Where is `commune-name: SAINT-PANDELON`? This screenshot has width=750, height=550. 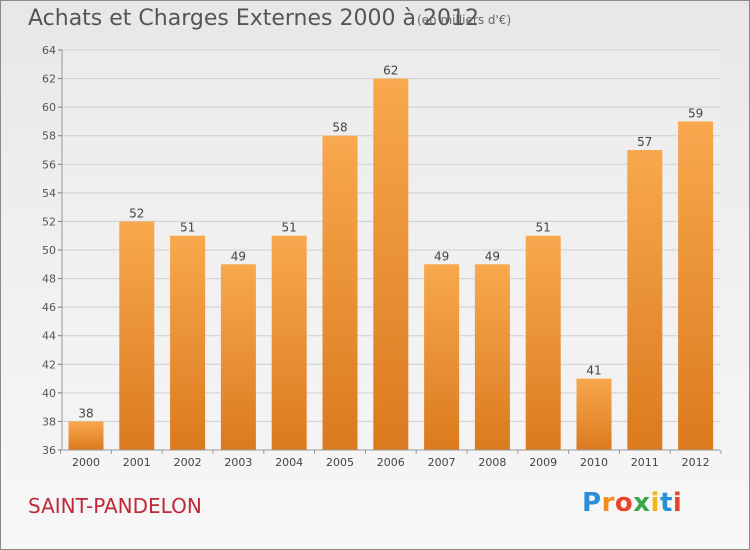 commune-name: SAINT-PANDELON is located at coordinates (115, 506).